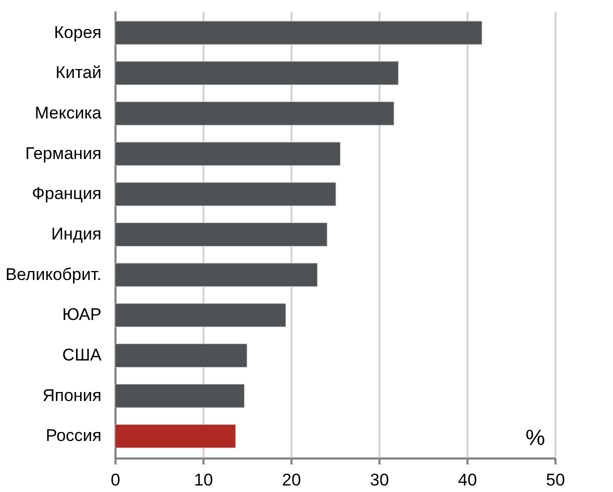 The height and width of the screenshot is (492, 613). What do you see at coordinates (78, 32) in the screenshot?
I see `y-tick-label: Корея` at bounding box center [78, 32].